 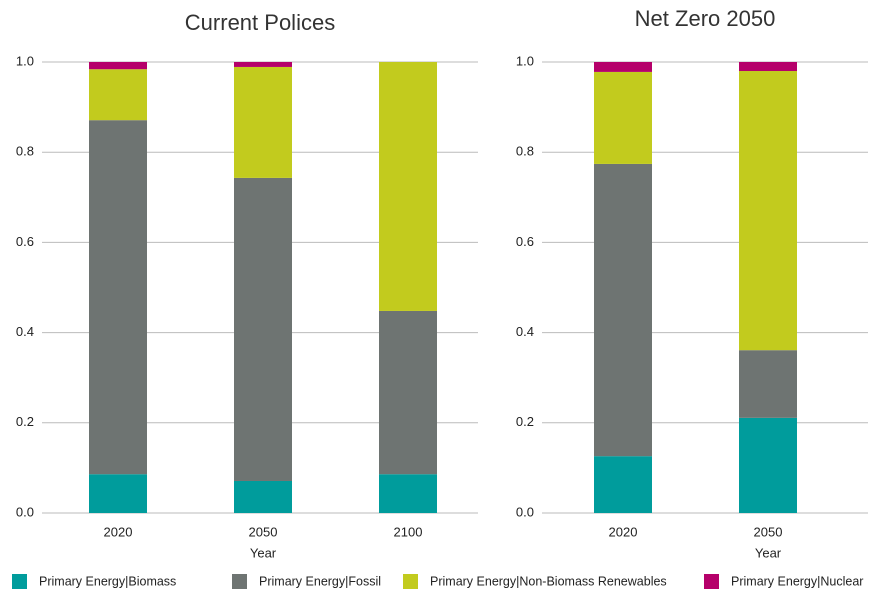 What do you see at coordinates (260, 22) in the screenshot?
I see `chart-title: Current Polices` at bounding box center [260, 22].